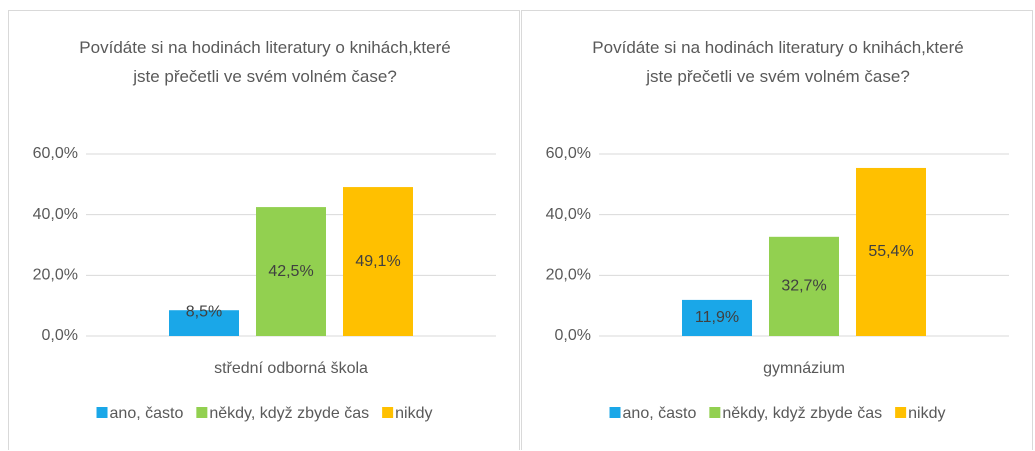 This screenshot has height=451, width=1035. I want to click on data-label: 11,9%, so click(717, 317).